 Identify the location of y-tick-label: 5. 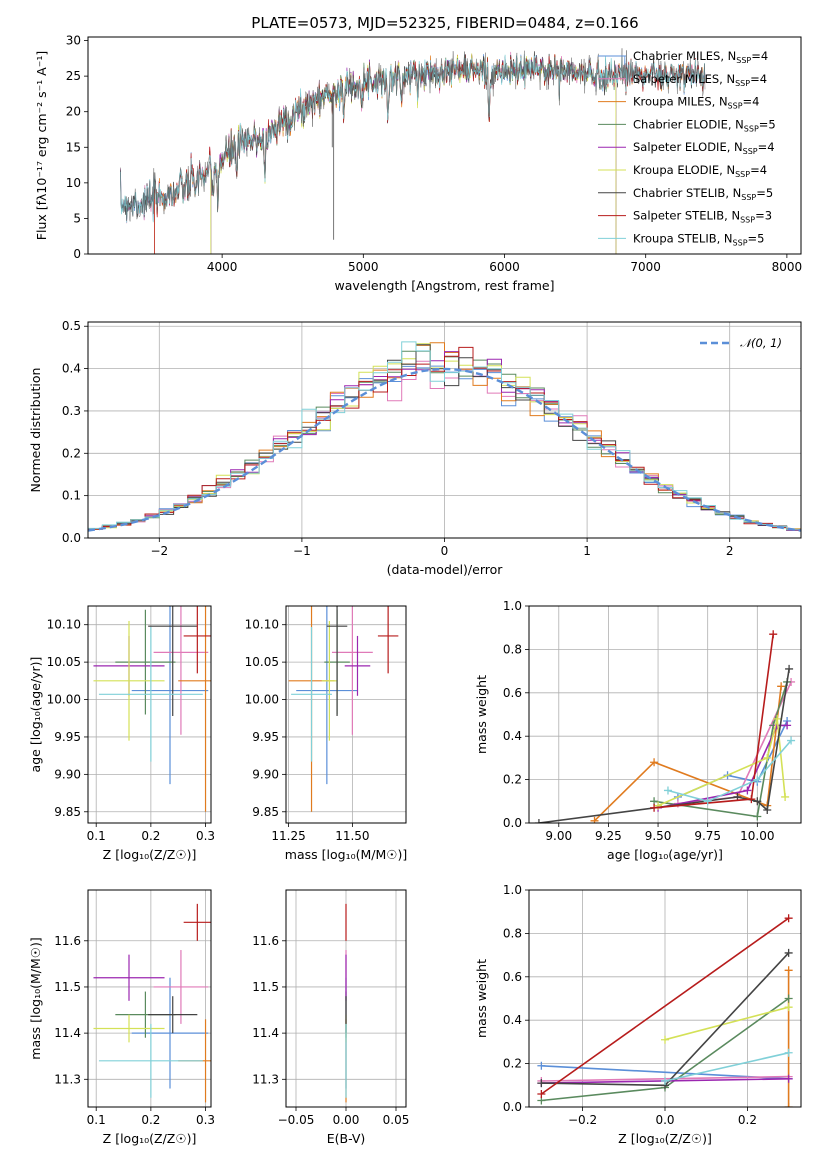
(77, 218).